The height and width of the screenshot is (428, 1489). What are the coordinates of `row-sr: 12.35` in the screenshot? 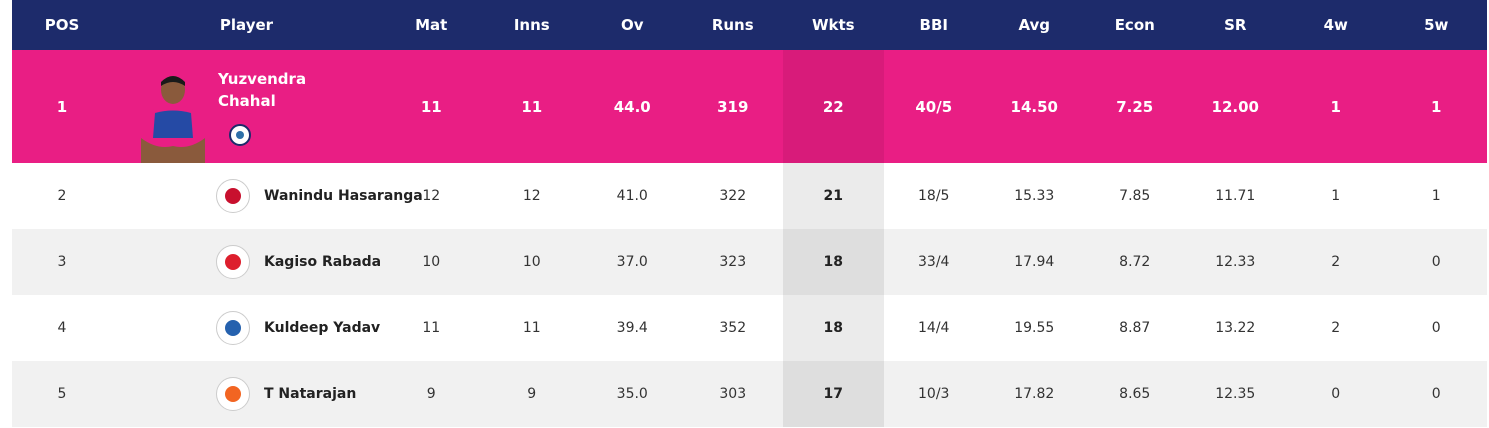 It's located at (1235, 394).